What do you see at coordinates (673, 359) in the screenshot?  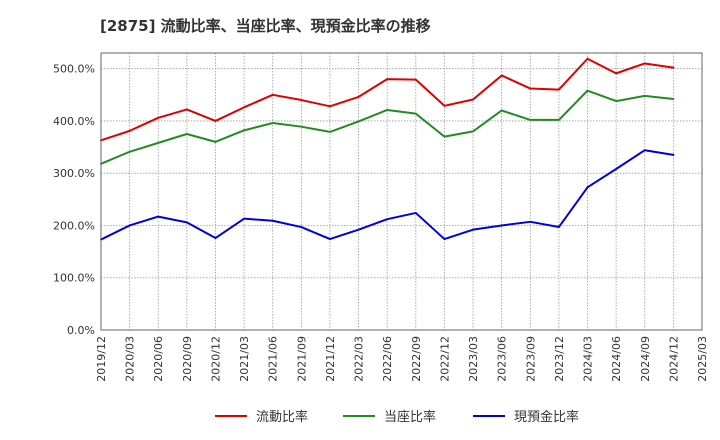 I see `x-tick-label: 2024/12` at bounding box center [673, 359].